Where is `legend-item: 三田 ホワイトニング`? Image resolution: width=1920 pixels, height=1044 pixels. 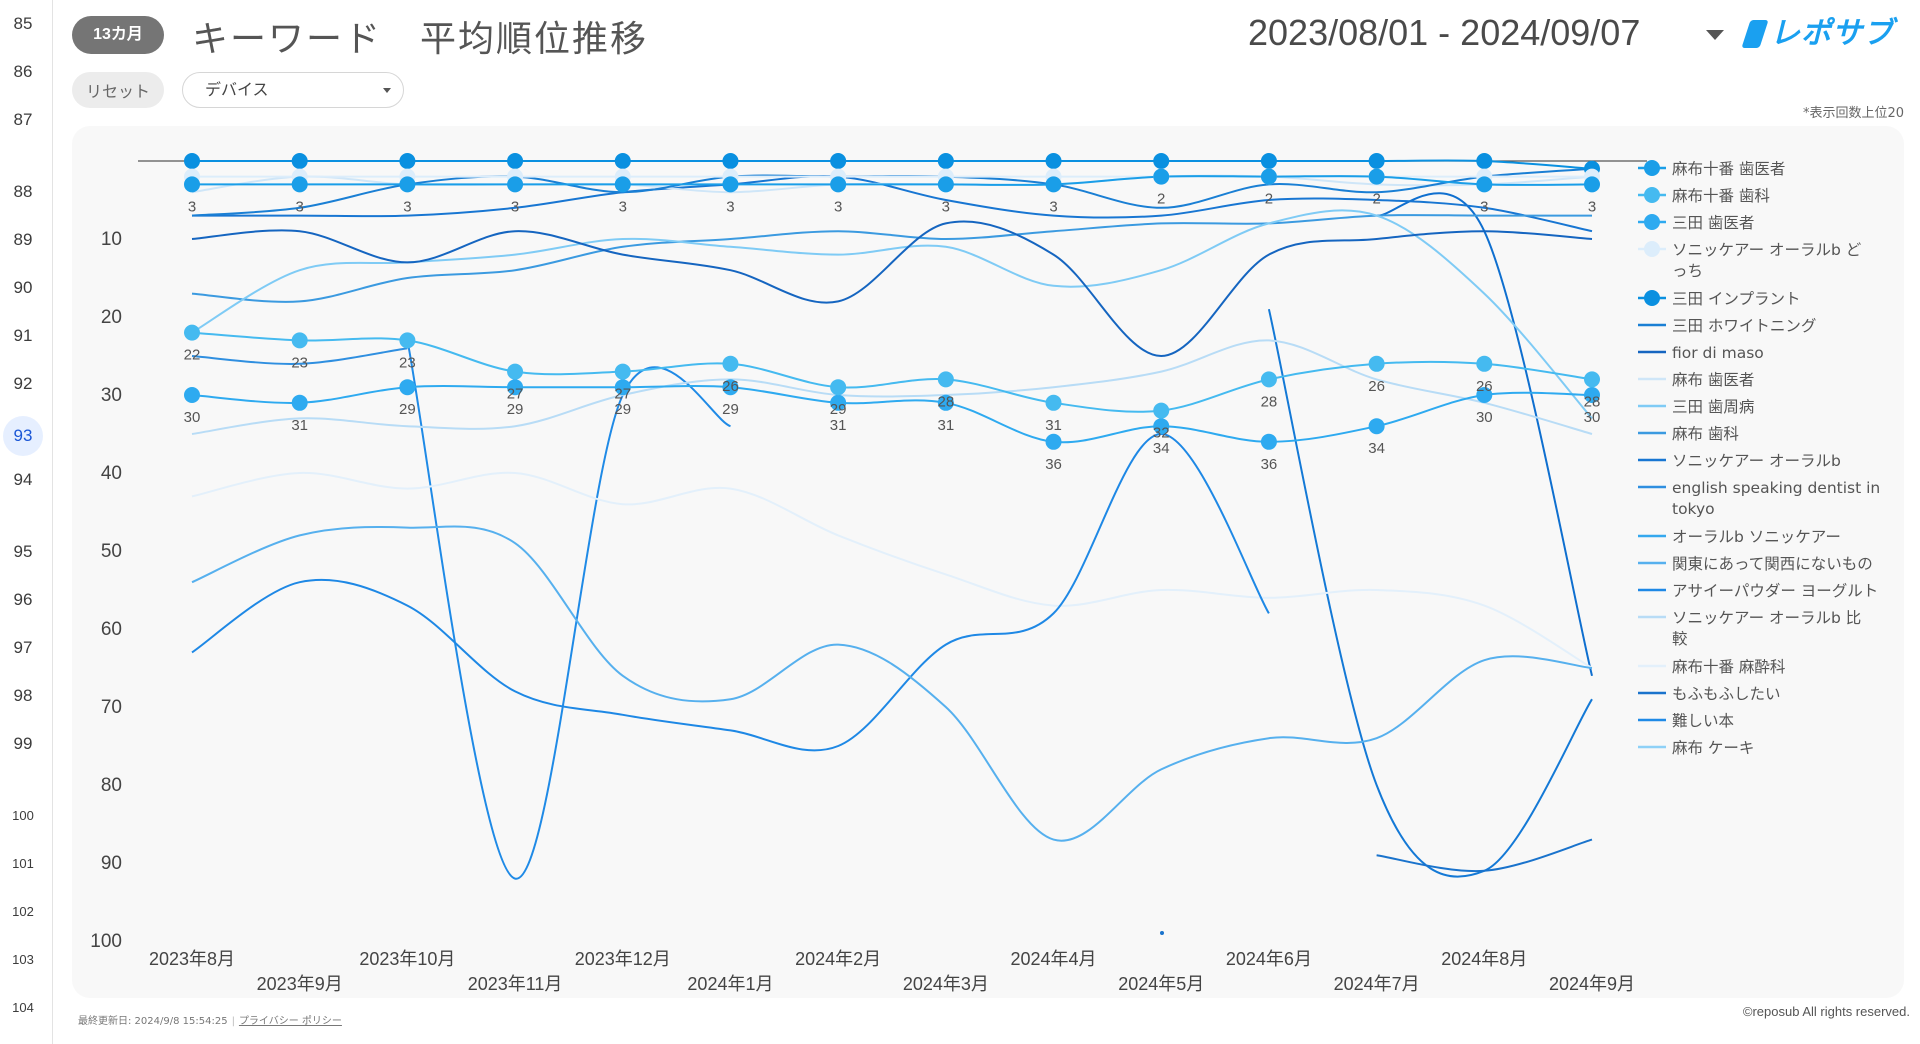 legend-item: 三田 ホワイトニング is located at coordinates (1727, 326).